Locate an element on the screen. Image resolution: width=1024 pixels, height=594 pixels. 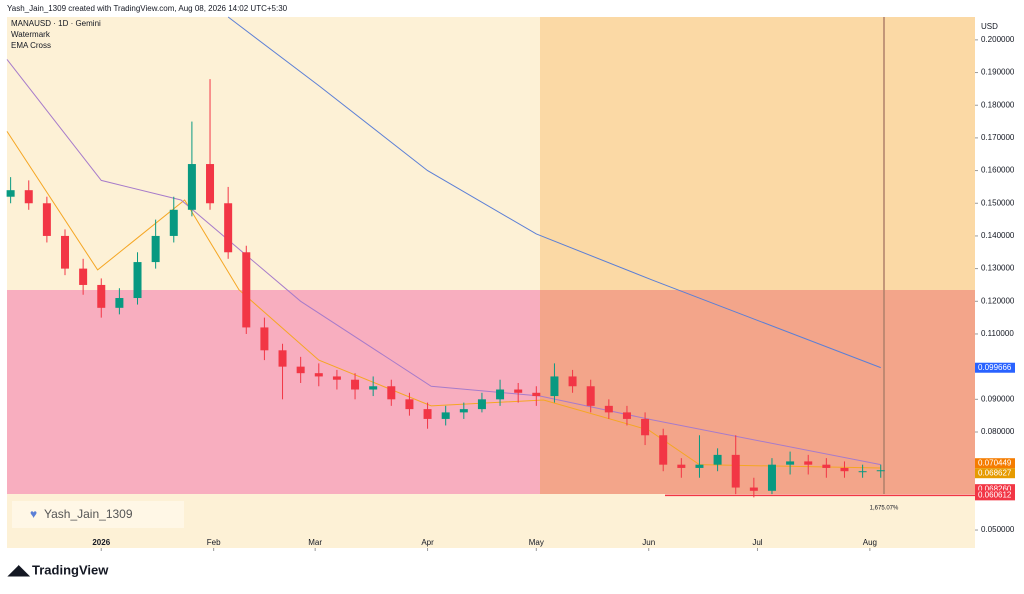
y-tick-label: 0.180000 is located at coordinates (998, 104).